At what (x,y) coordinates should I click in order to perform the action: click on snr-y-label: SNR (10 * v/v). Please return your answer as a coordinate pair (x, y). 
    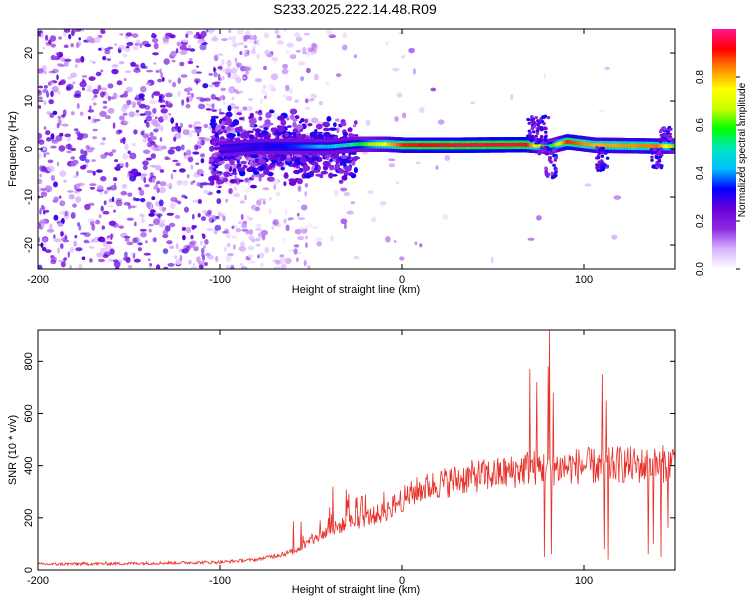
    Looking at the image, I should click on (13, 450).